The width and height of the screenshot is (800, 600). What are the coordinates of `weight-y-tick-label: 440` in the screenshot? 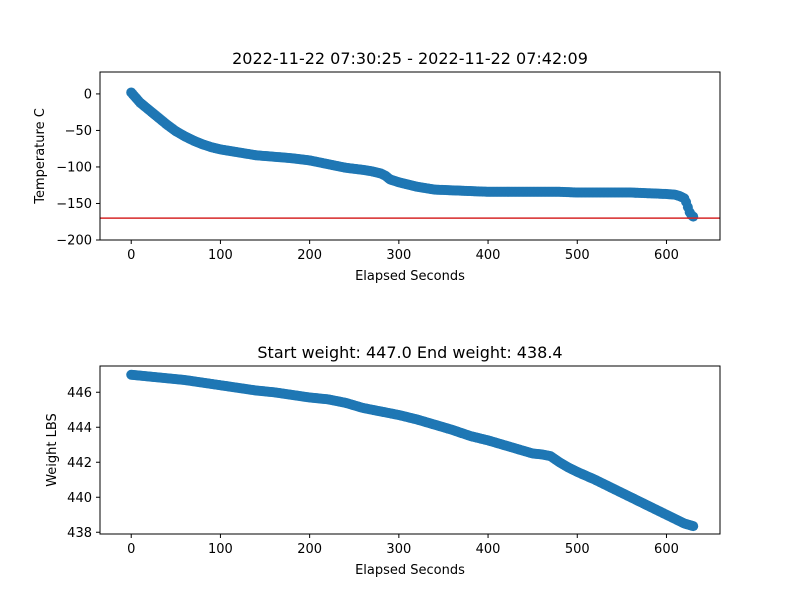 It's located at (79, 498).